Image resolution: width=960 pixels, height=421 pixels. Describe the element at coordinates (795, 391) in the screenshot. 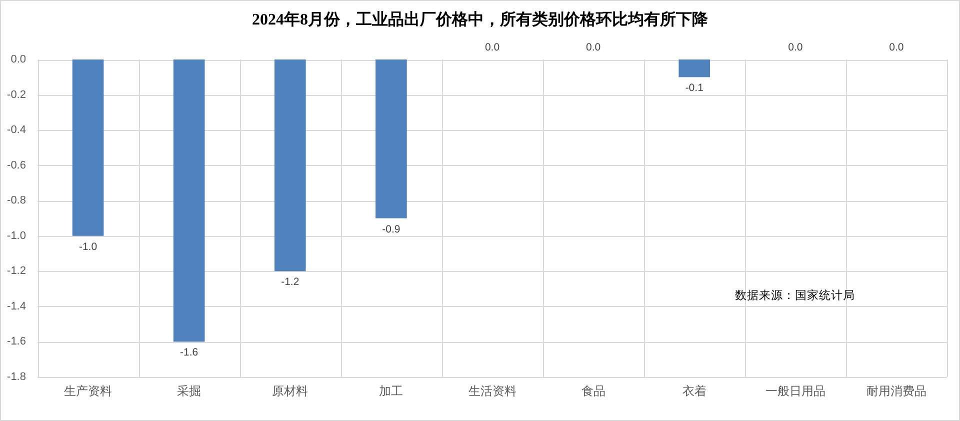

I see `xtick: 一般日用品` at that location.